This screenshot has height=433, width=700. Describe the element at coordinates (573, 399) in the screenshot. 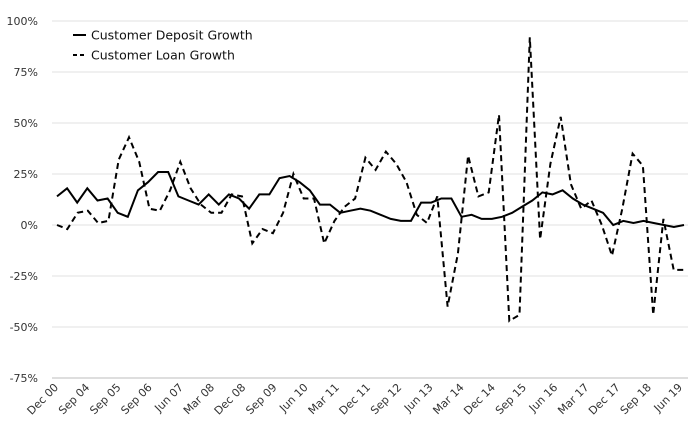

I see `x-tick-label: Mar 17` at that location.